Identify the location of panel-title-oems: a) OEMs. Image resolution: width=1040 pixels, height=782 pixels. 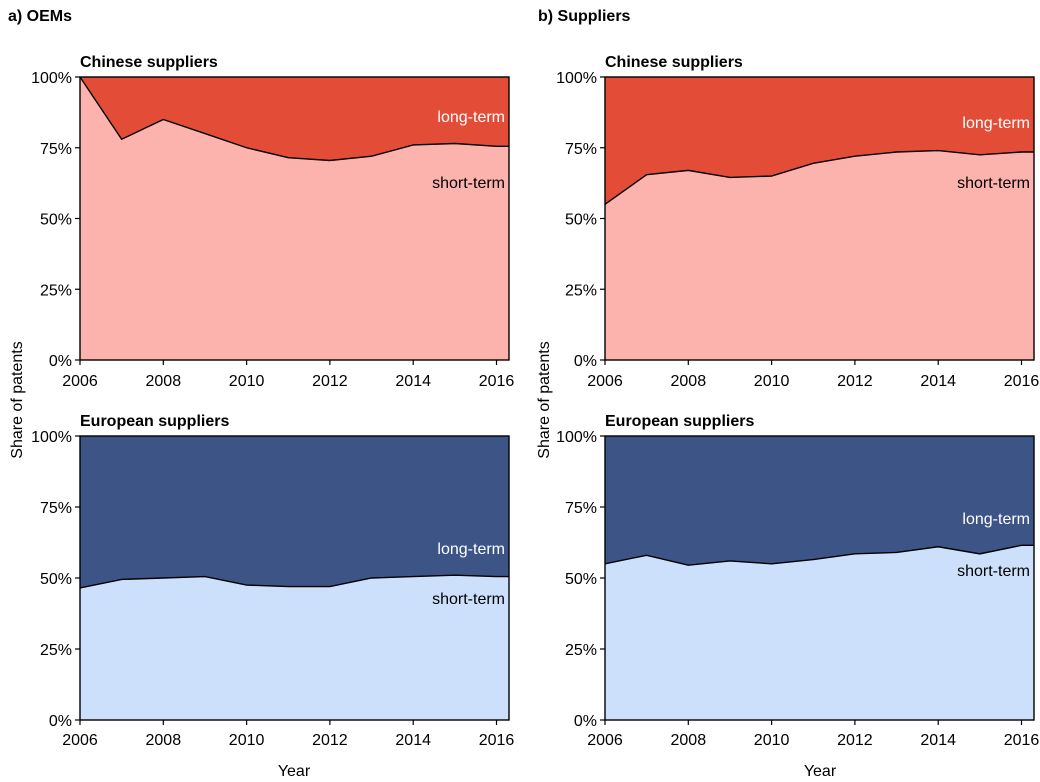
(40, 16).